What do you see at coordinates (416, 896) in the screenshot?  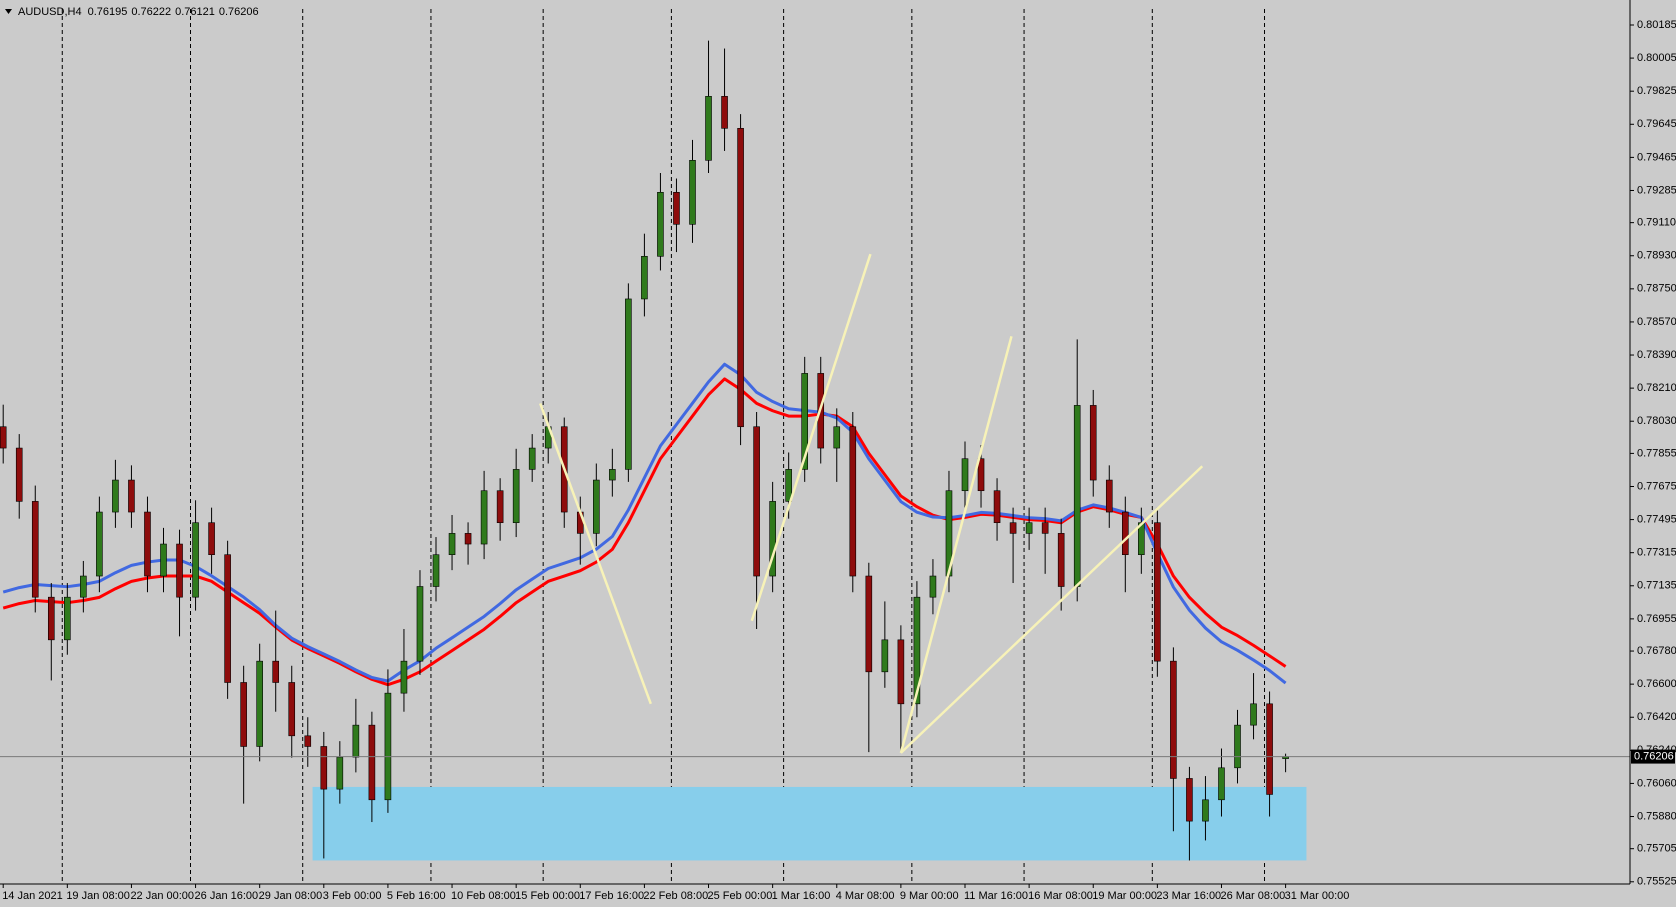 I see `x-tick-label: 5 Feb 16:00` at bounding box center [416, 896].